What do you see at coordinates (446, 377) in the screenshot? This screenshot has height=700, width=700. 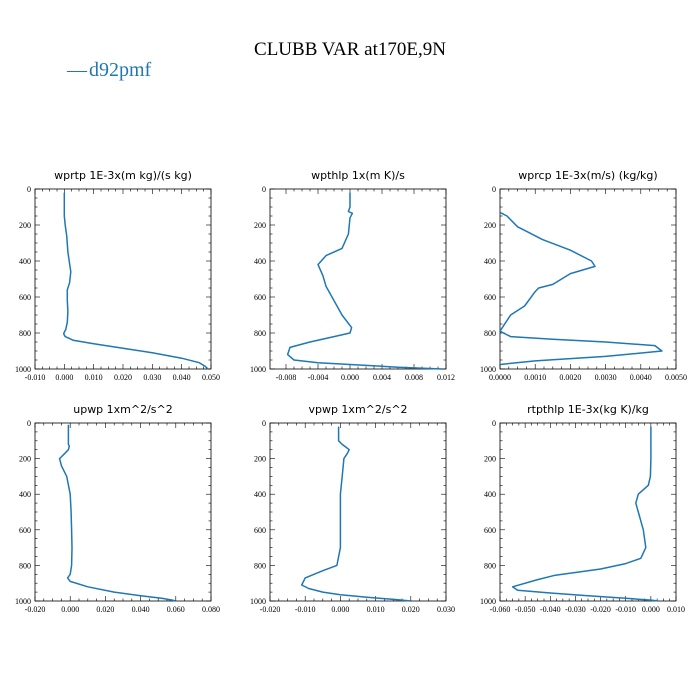 I see `x-tick-label: 0.012` at bounding box center [446, 377].